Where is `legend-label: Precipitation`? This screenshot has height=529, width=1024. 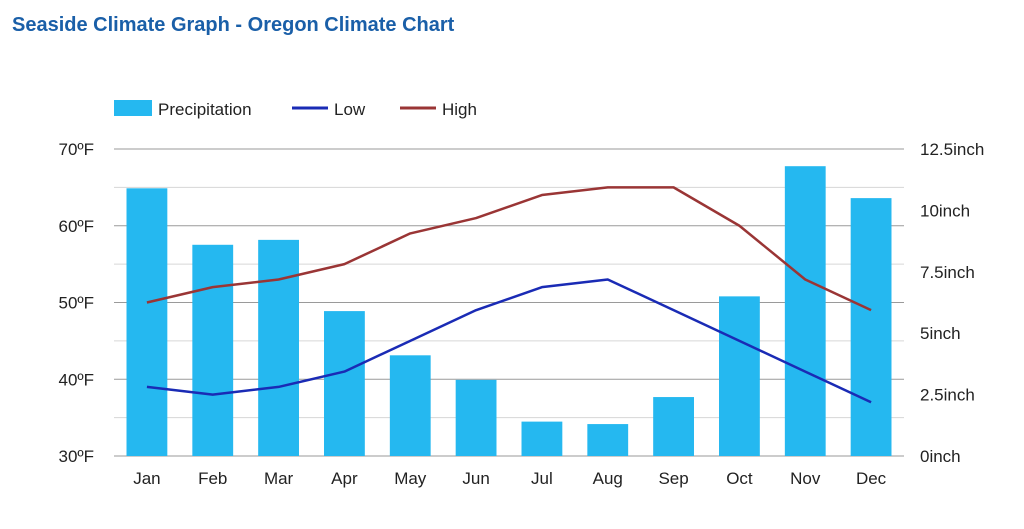
legend-label: Precipitation is located at coordinates (205, 109).